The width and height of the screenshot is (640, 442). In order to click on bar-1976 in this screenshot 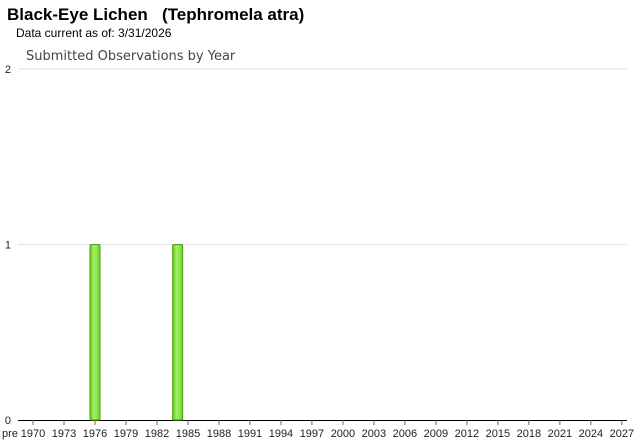, I will do `click(95, 332)`.